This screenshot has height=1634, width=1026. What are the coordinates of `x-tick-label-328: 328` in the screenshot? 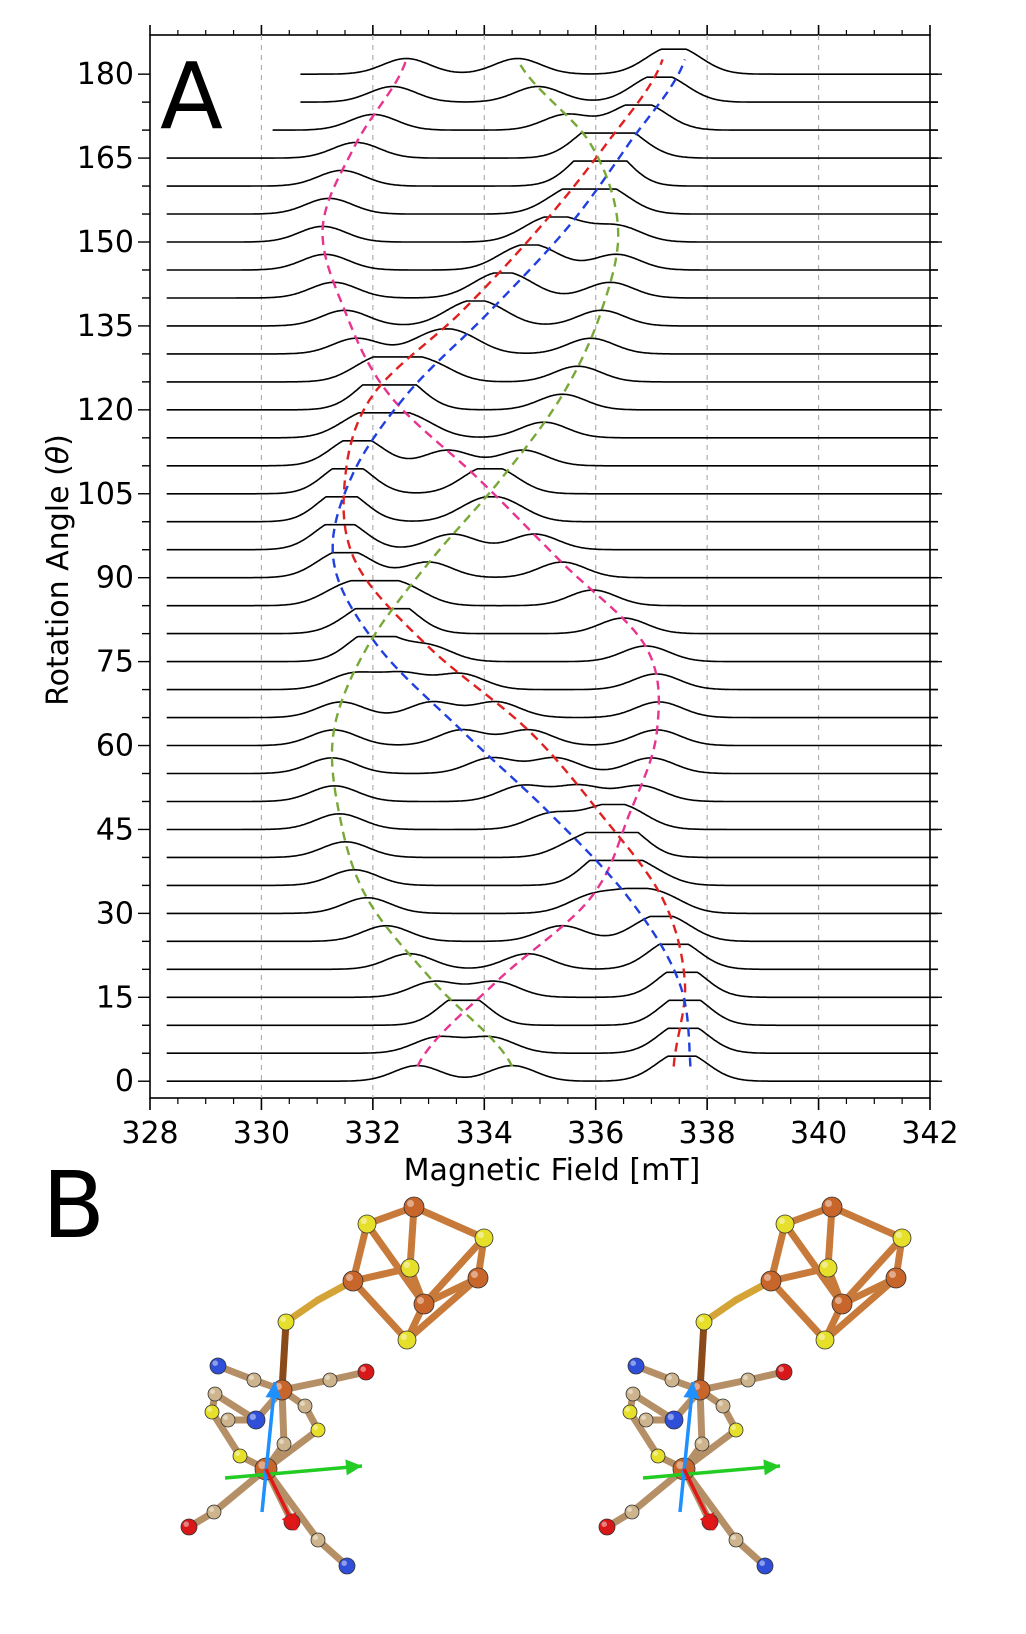 It's located at (149, 1133).